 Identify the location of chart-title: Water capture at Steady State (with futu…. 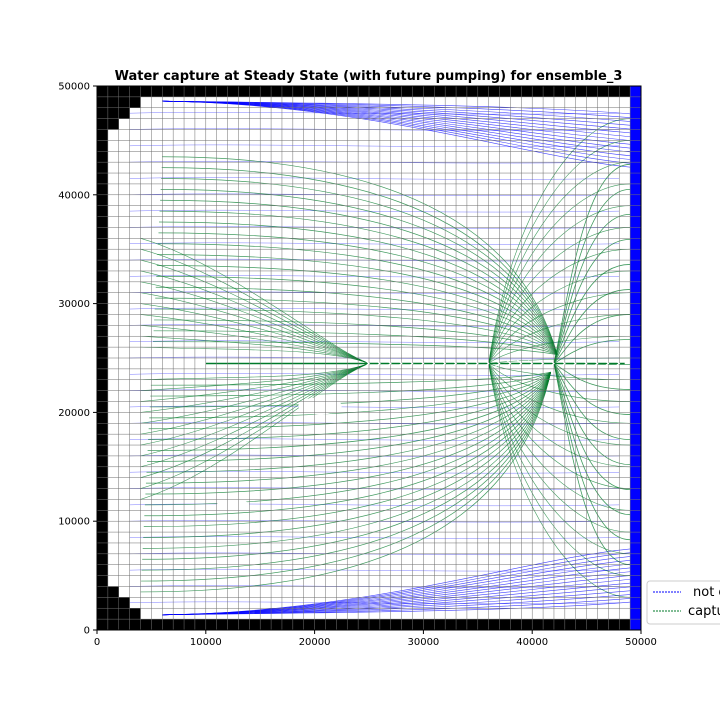
(369, 76).